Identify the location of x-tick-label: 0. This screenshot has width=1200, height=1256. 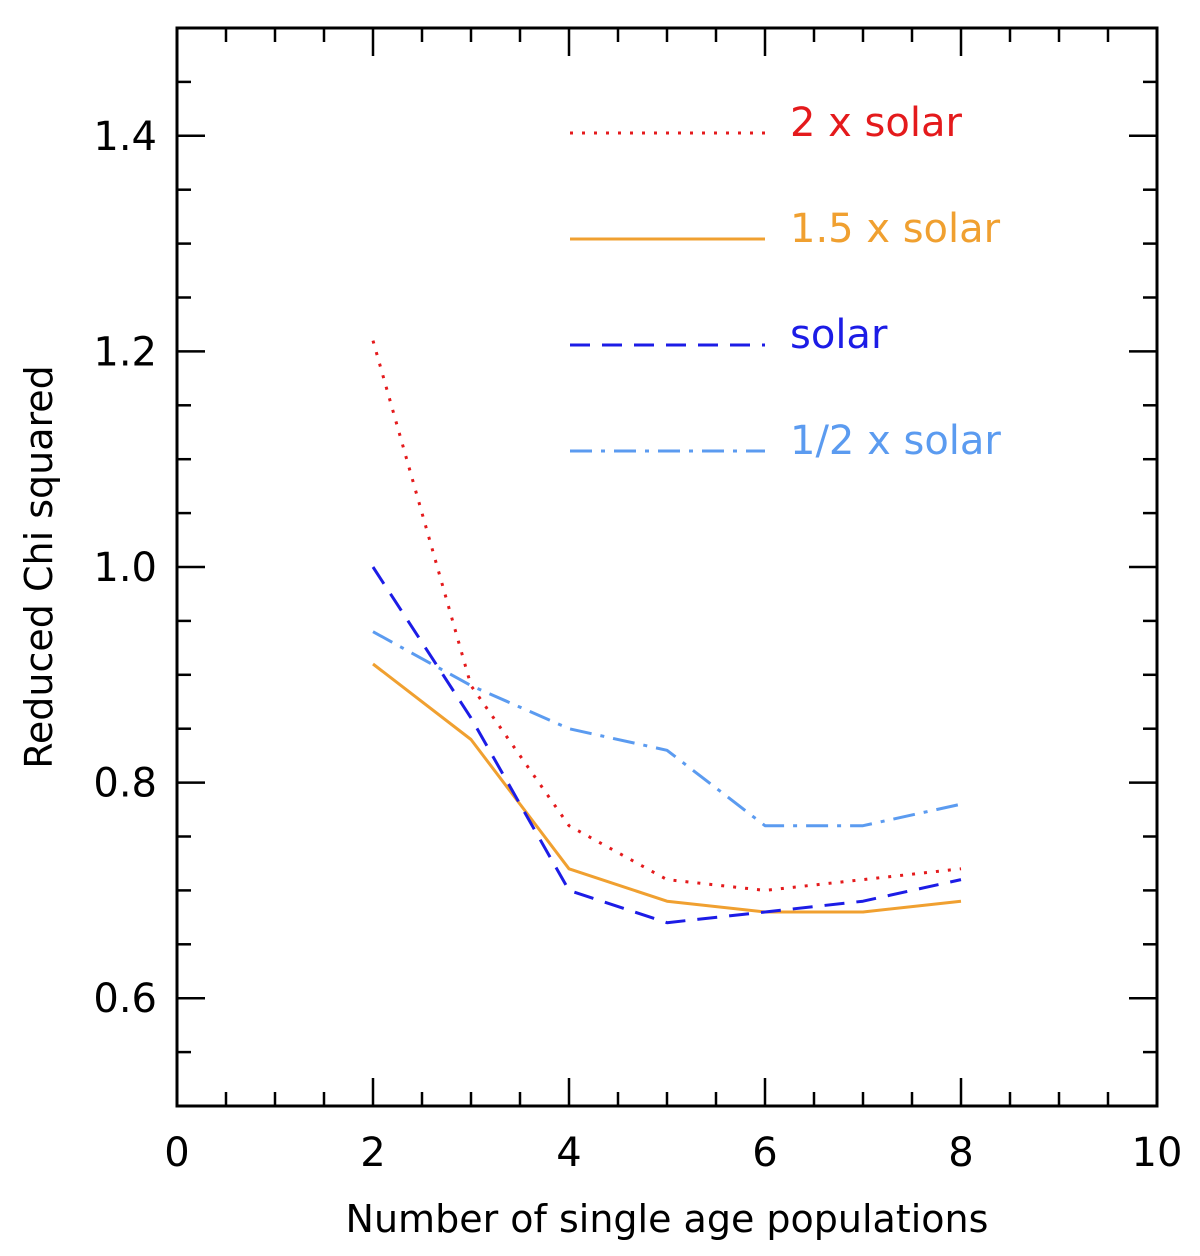
(176, 1153).